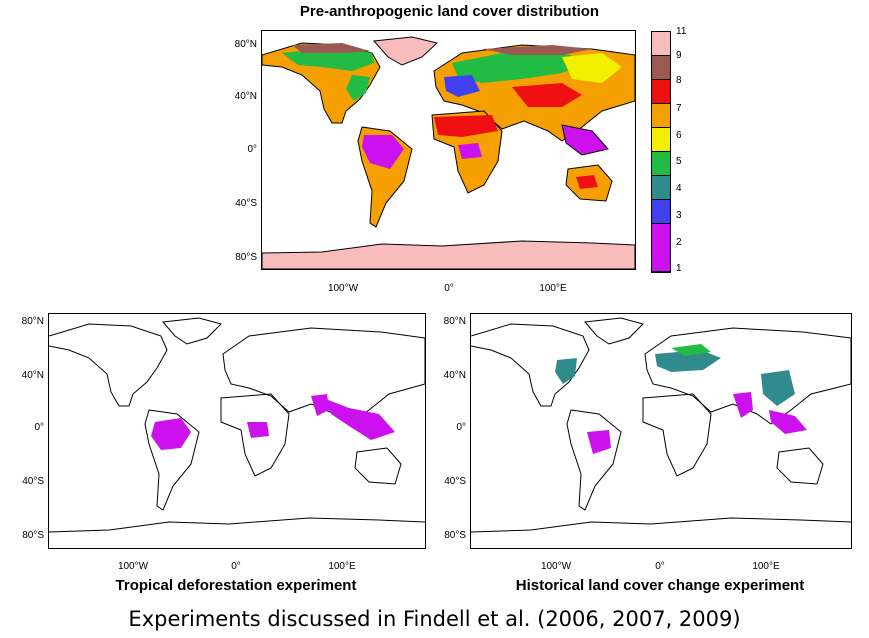  What do you see at coordinates (585, 140) in the screenshot?
I see `se-asia-tropical` at bounding box center [585, 140].